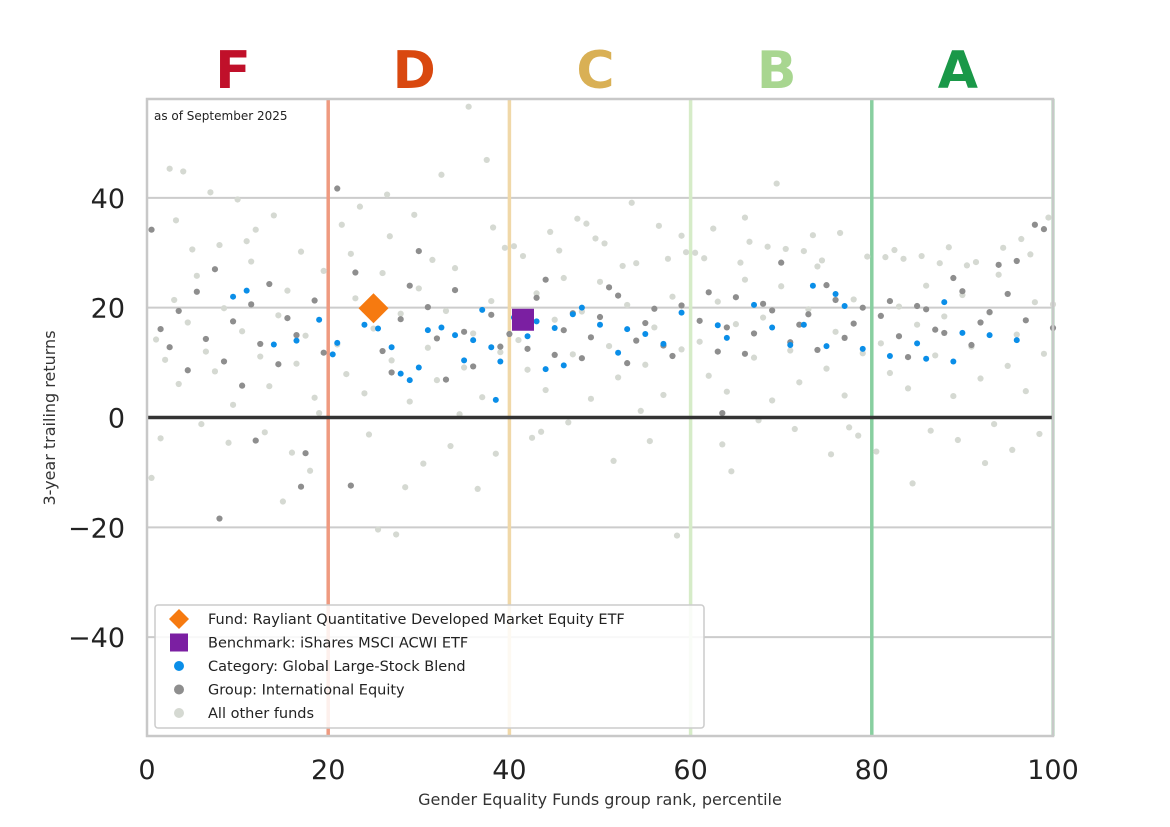 Image resolution: width=1170 pixels, height=827 pixels. What do you see at coordinates (306, 691) in the screenshot?
I see `legend-label: Group: International Equity` at bounding box center [306, 691].